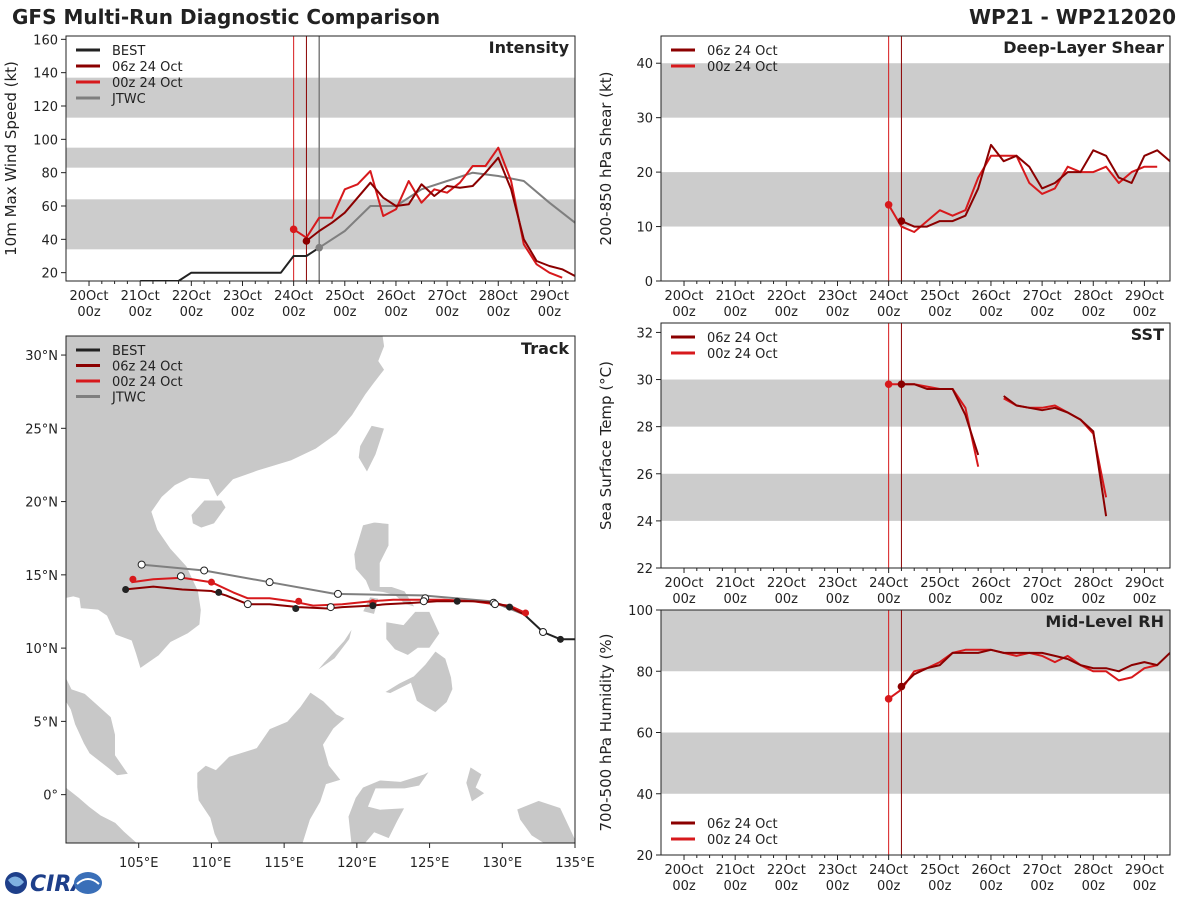 This screenshot has height=900, width=1200. Describe the element at coordinates (284, 863) in the screenshot. I see `longitude-label: 115°E` at that location.